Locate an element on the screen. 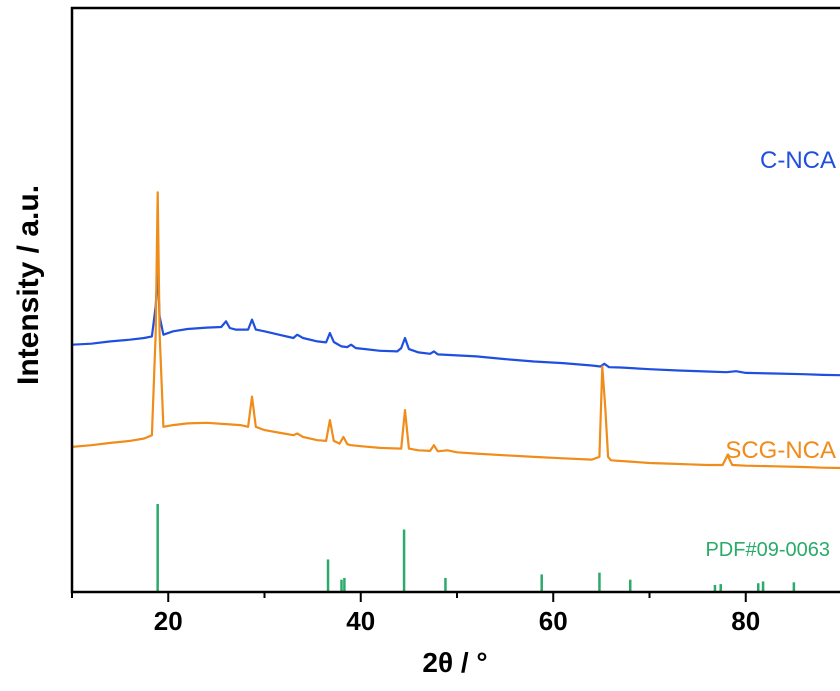  series-line-c-nca is located at coordinates (455, 323).